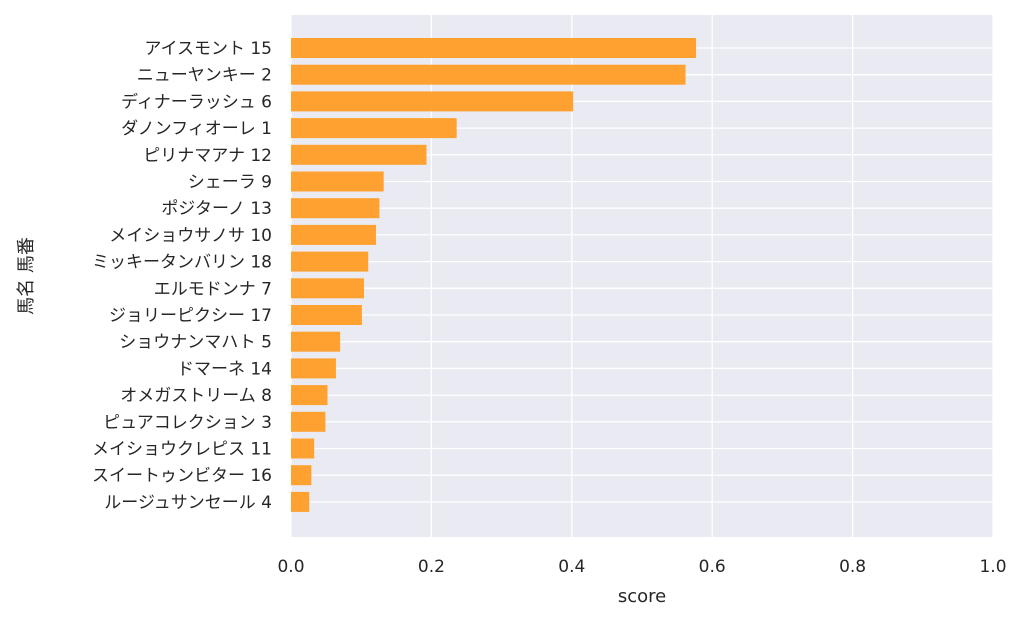 Image resolution: width=1024 pixels, height=620 pixels. What do you see at coordinates (204, 76) in the screenshot?
I see `category-label: ニューヤンキー 2` at bounding box center [204, 76].